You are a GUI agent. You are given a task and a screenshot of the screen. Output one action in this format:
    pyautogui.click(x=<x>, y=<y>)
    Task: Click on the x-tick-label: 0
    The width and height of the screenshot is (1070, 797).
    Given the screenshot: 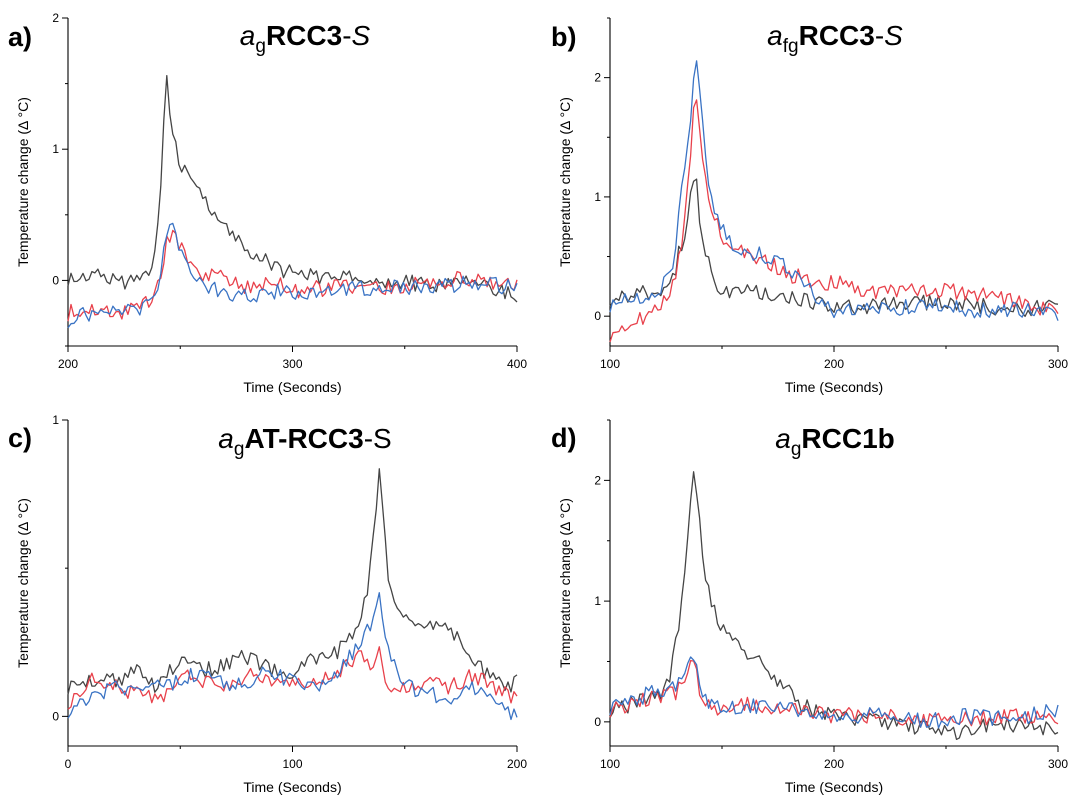 What is the action you would take?
    pyautogui.click(x=68, y=764)
    